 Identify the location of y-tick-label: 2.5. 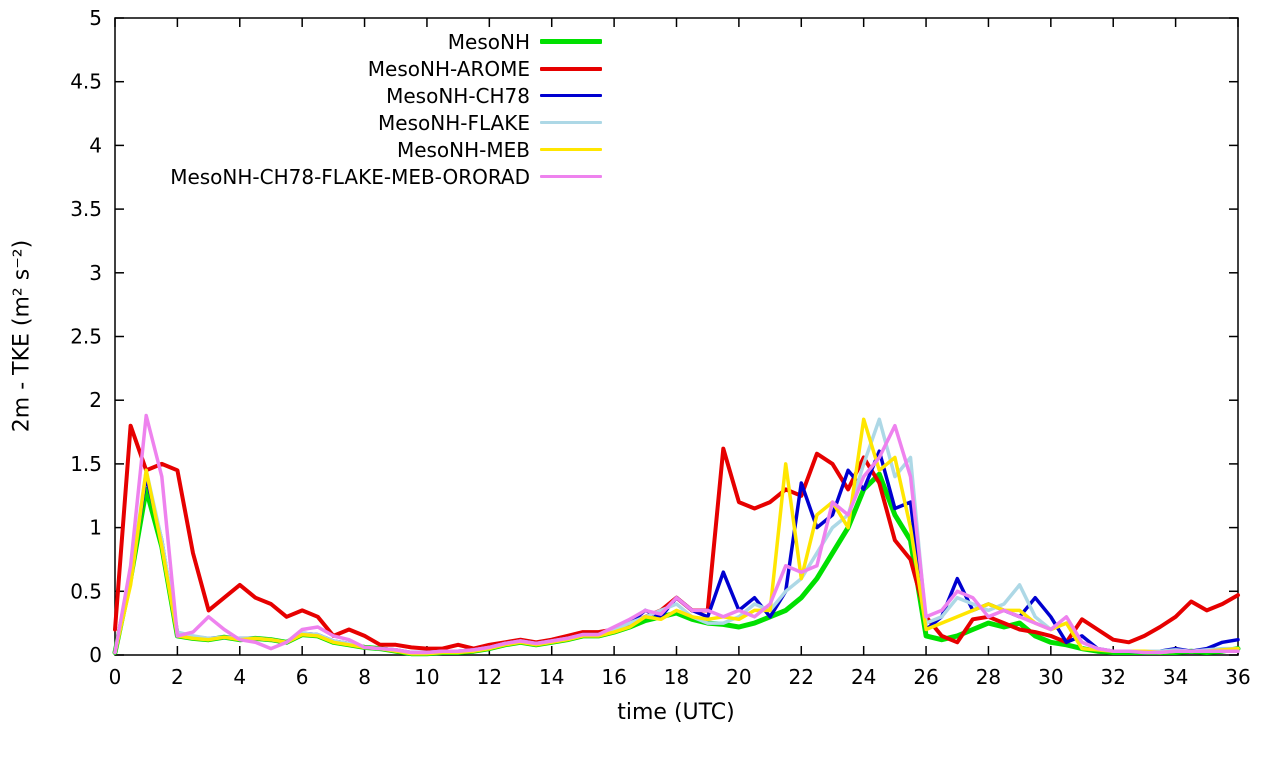
(86, 337).